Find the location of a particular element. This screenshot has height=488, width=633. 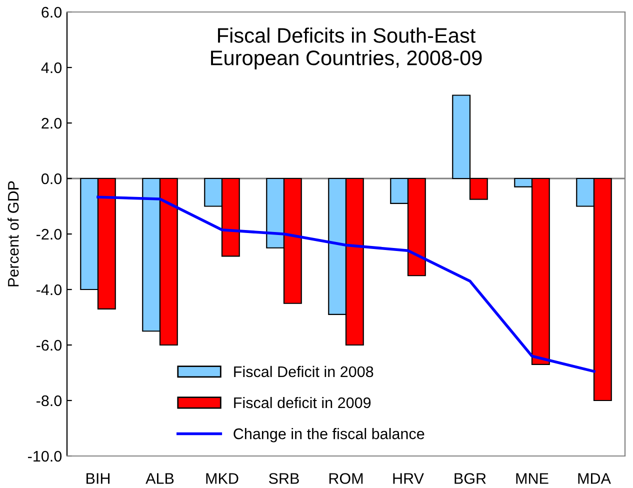

x-tick-label: ALB is located at coordinates (160, 478).